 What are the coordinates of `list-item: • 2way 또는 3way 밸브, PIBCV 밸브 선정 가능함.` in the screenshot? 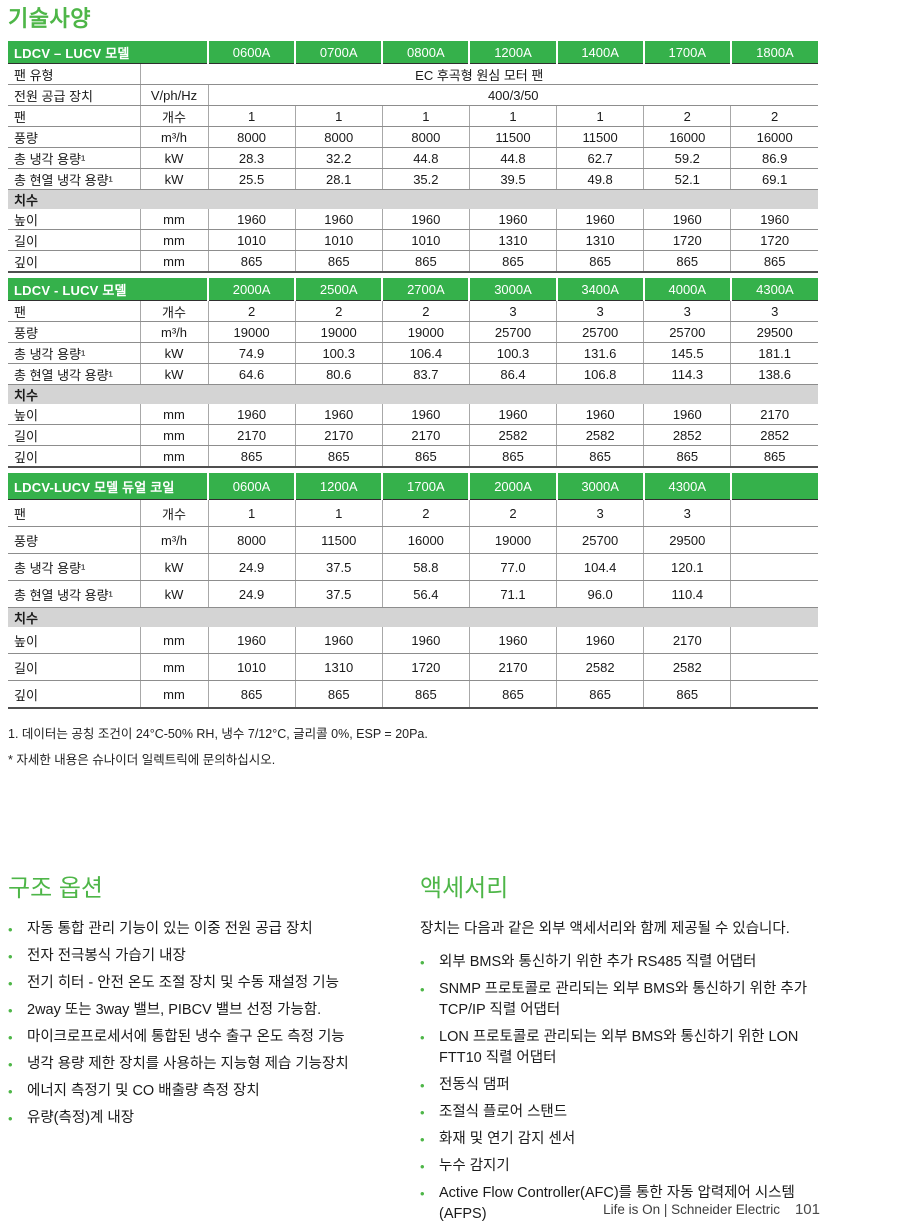 It's located at (210, 1010).